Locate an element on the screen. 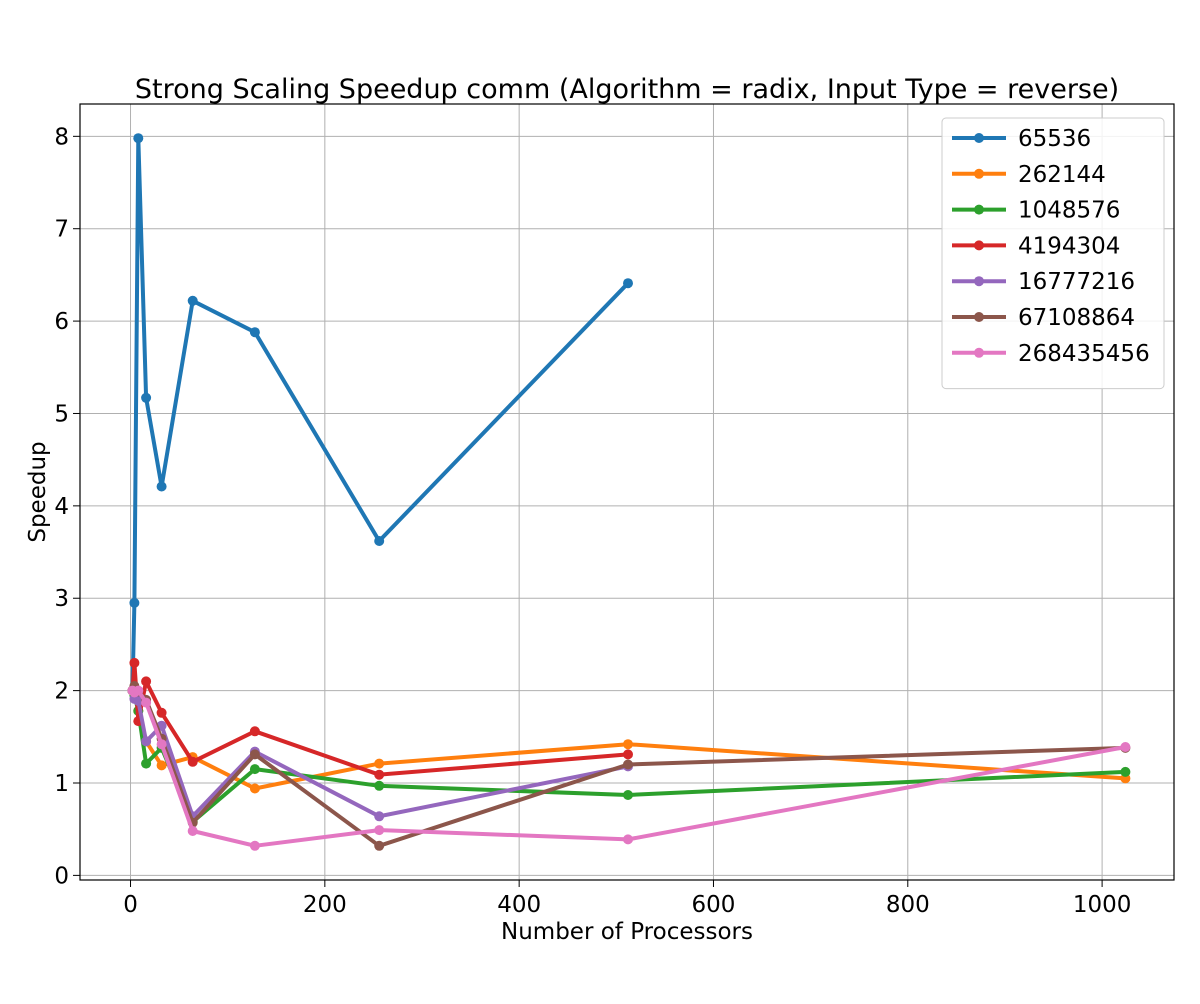 The width and height of the screenshot is (1200, 1004). series-line is located at coordinates (380, 718).